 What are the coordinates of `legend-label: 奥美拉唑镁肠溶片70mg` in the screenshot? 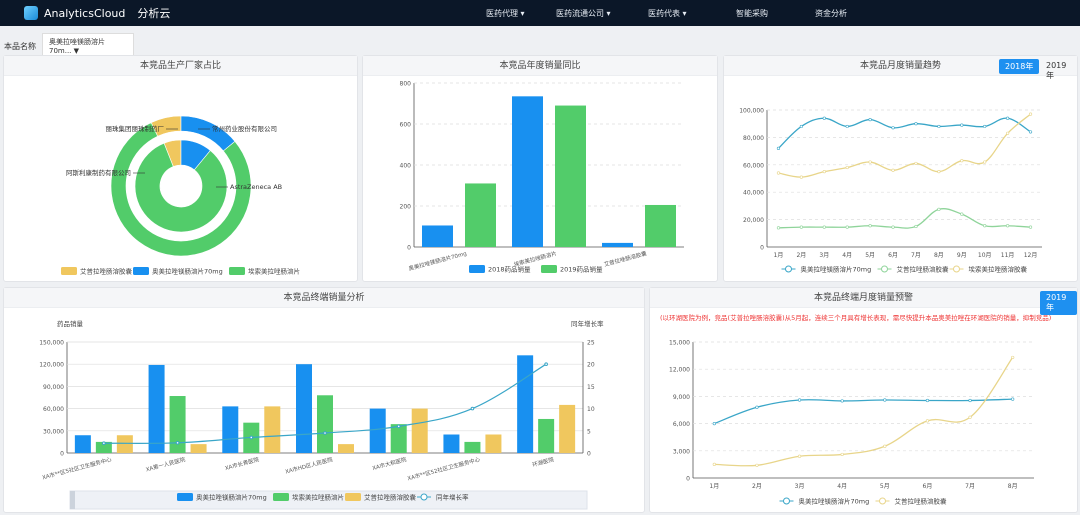 It's located at (836, 269).